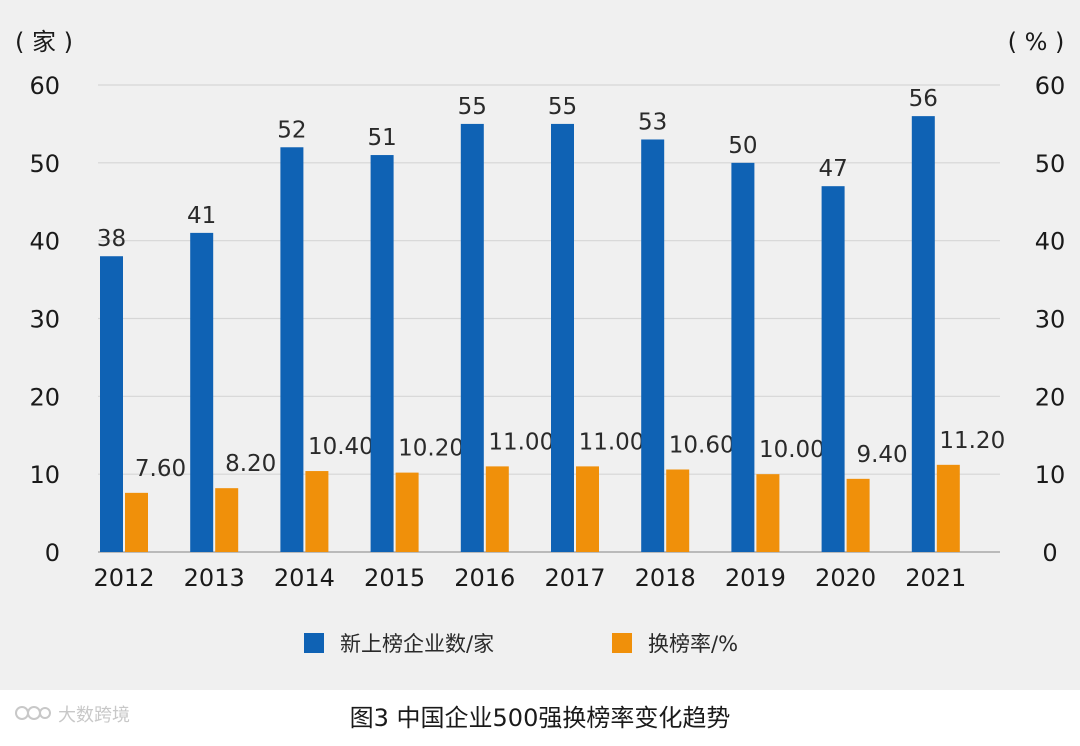  What do you see at coordinates (123, 578) in the screenshot?
I see `x-tick-label: 2012` at bounding box center [123, 578].